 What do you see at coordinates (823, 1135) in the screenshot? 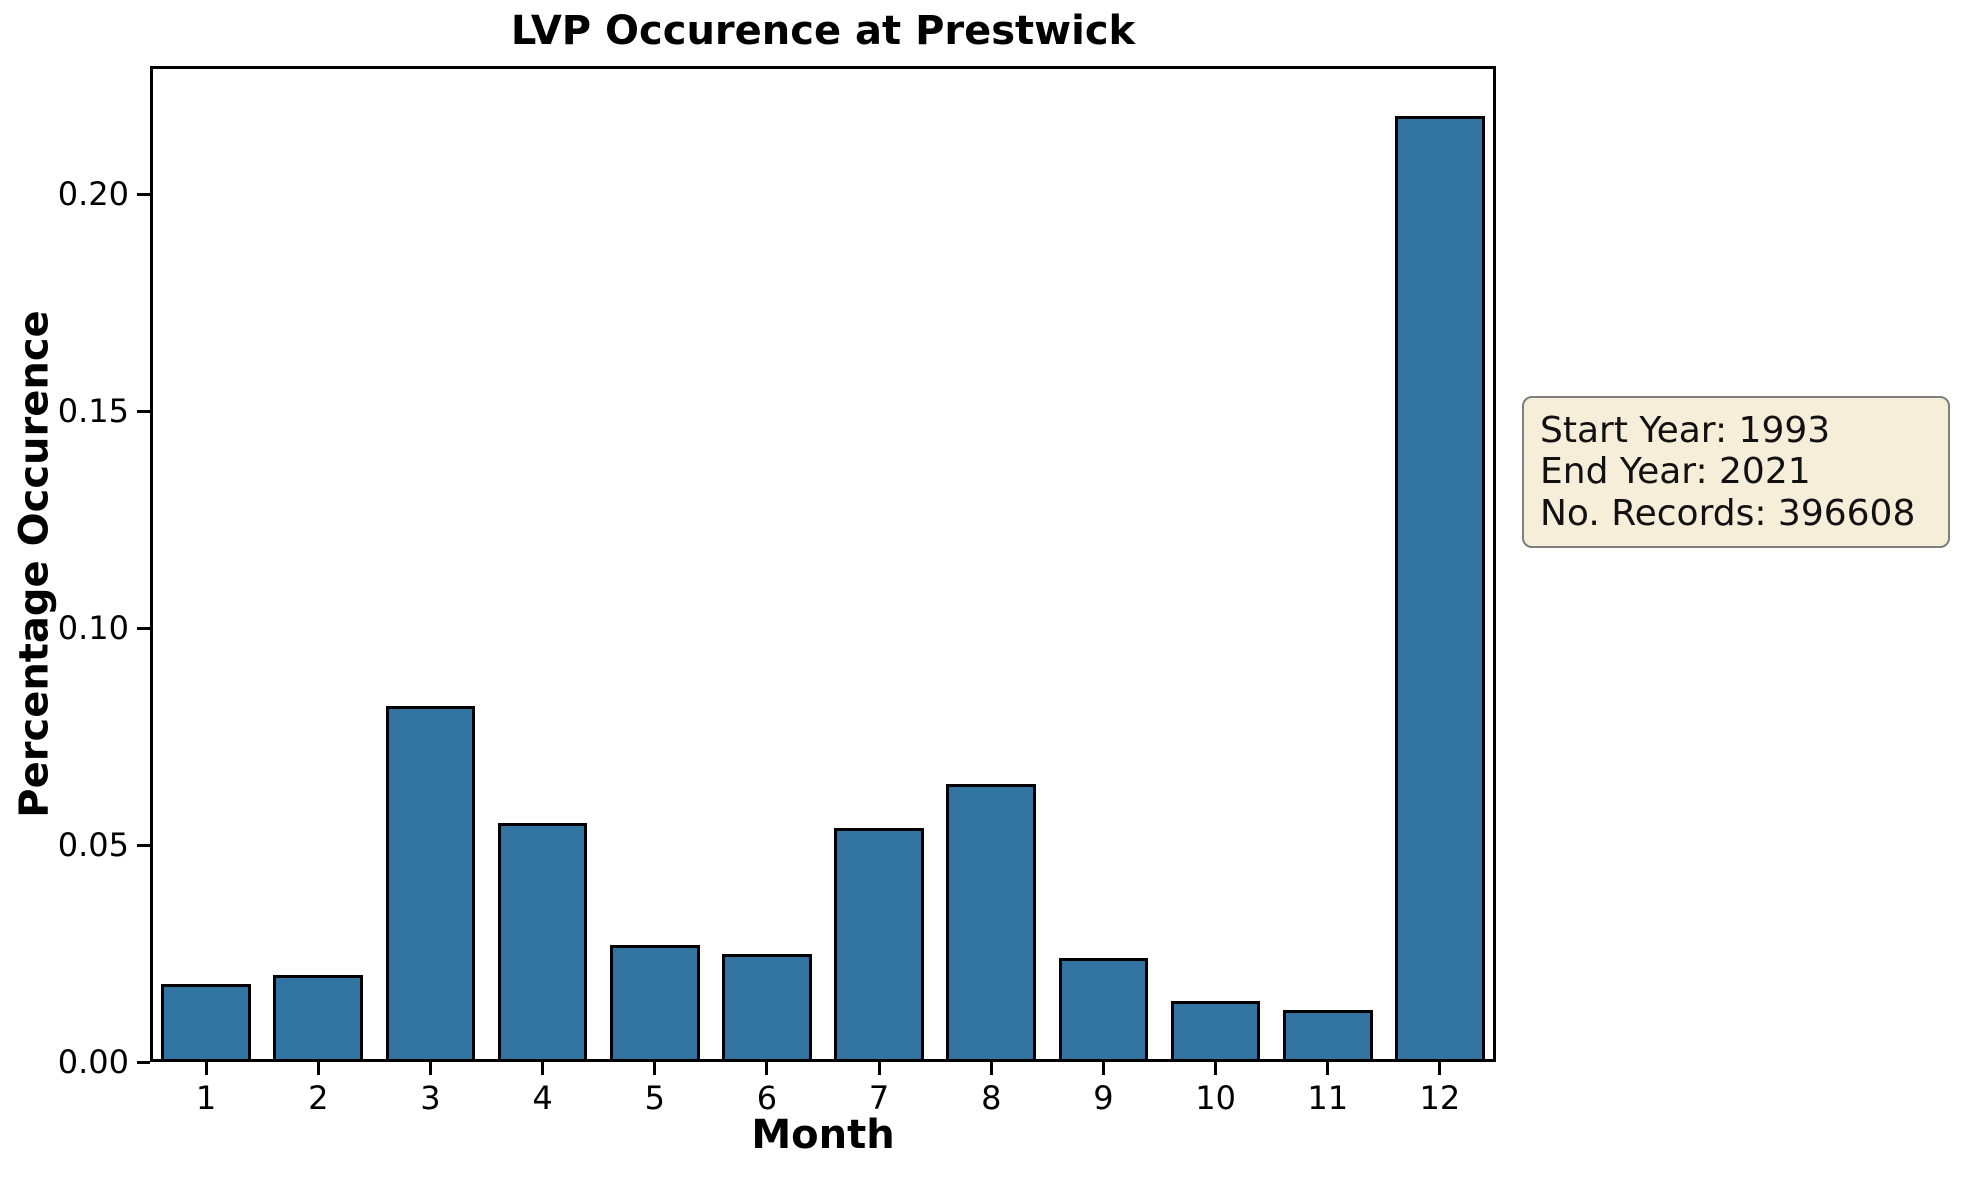
I see `x-axis-label: Month` at bounding box center [823, 1135].